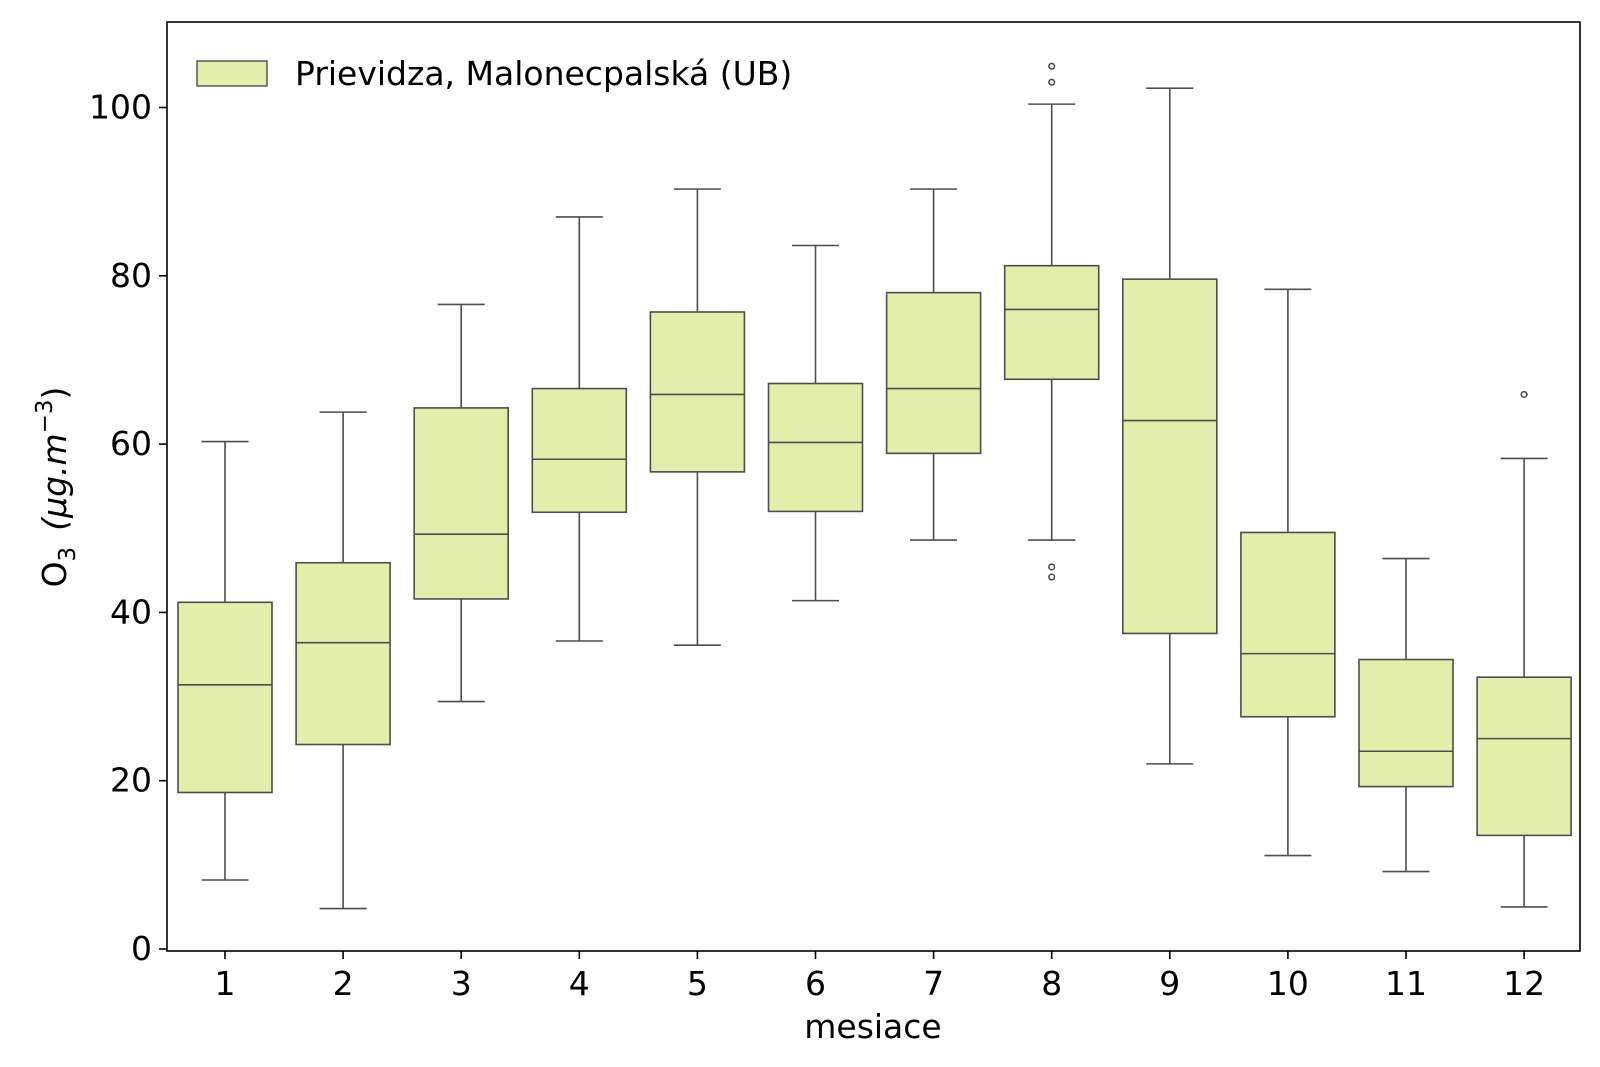  I want to click on y-tick-label: 20, so click(131, 780).